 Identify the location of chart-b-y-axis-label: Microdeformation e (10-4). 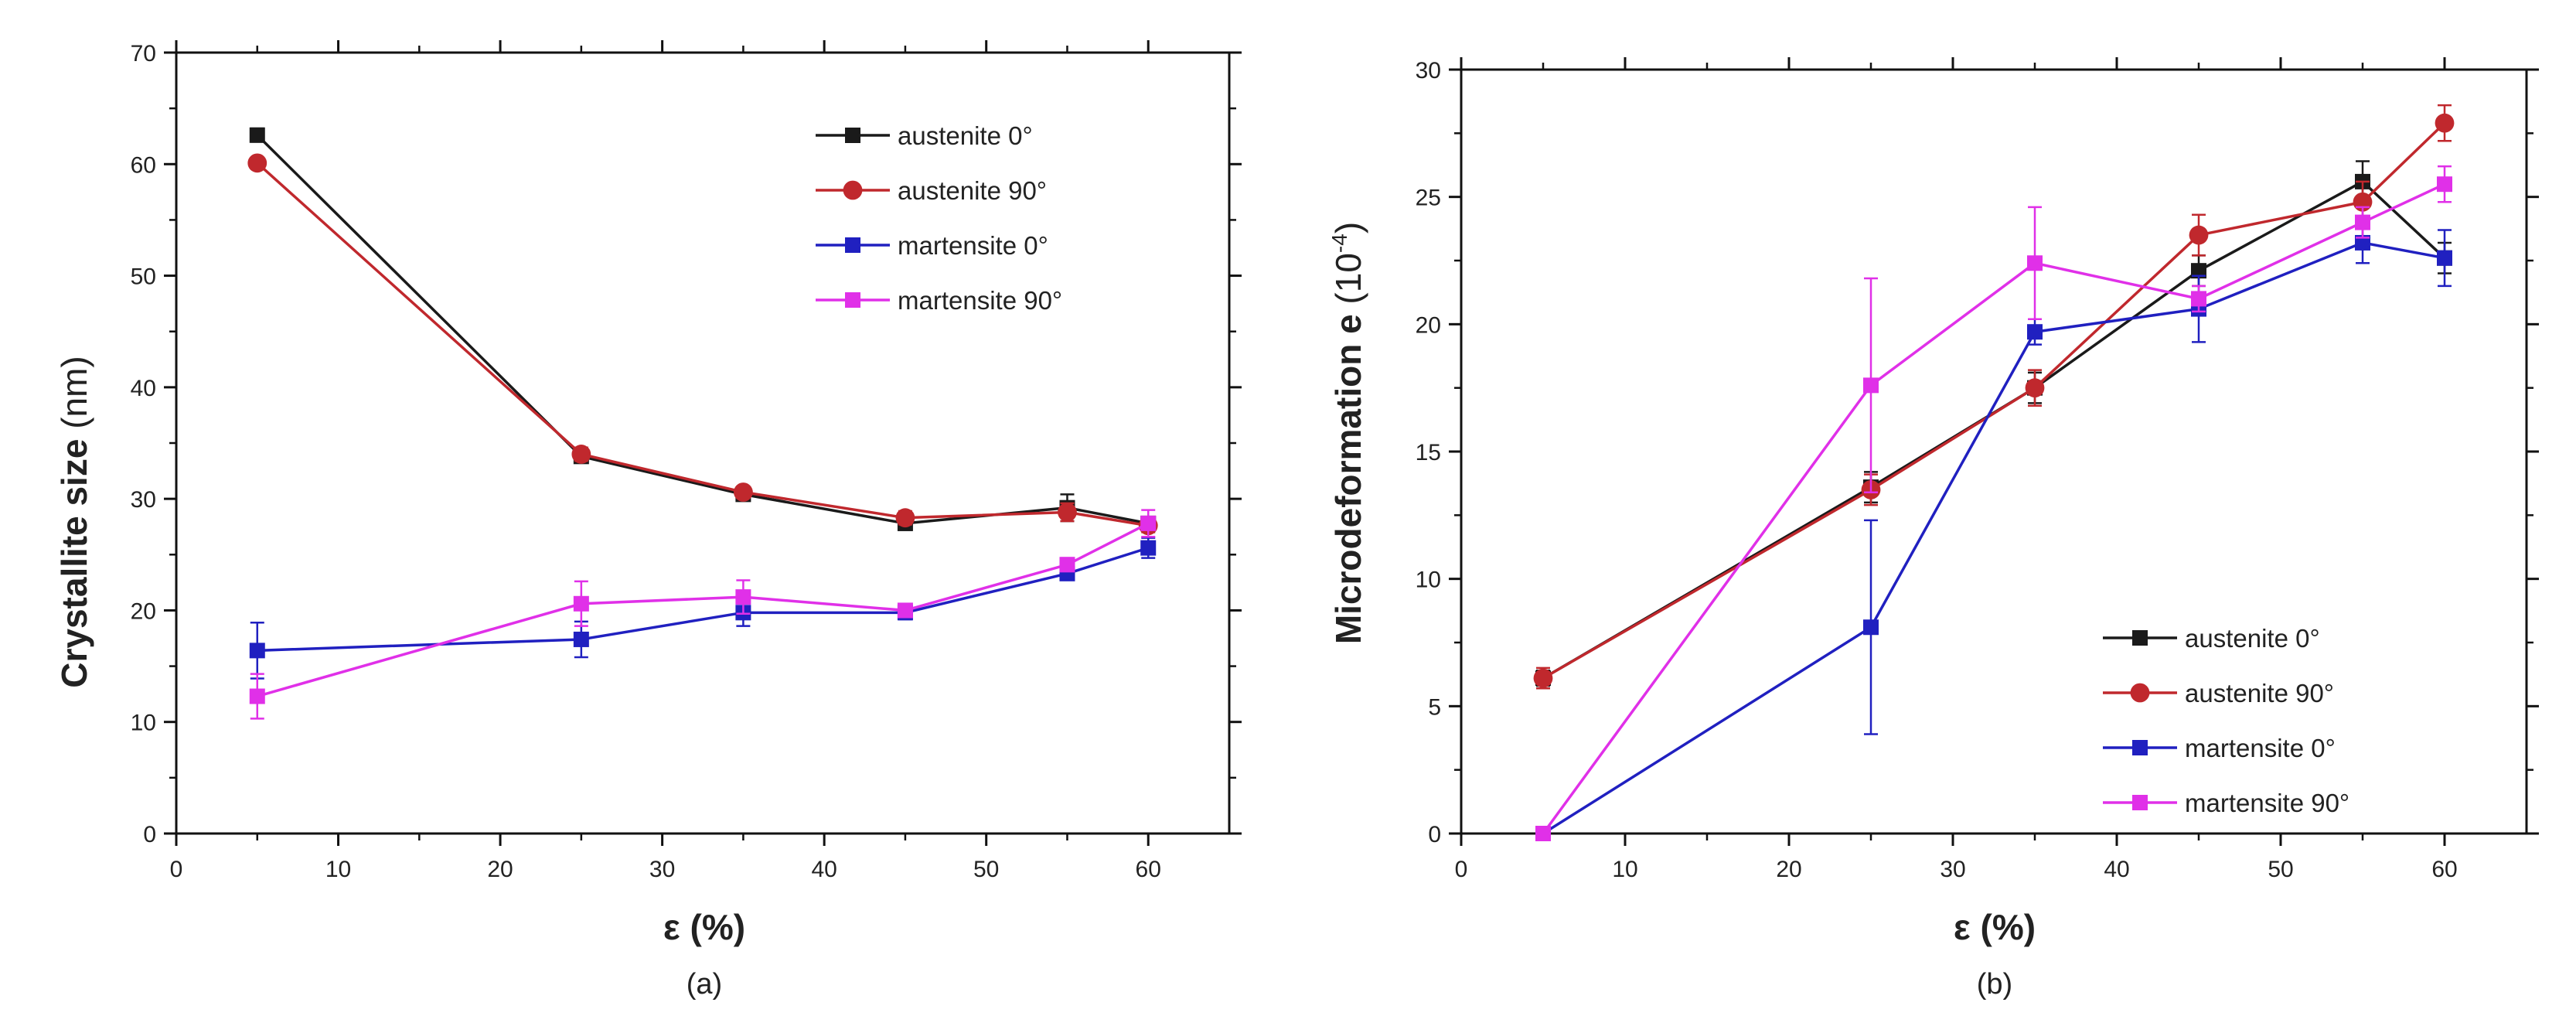
(1347, 433).